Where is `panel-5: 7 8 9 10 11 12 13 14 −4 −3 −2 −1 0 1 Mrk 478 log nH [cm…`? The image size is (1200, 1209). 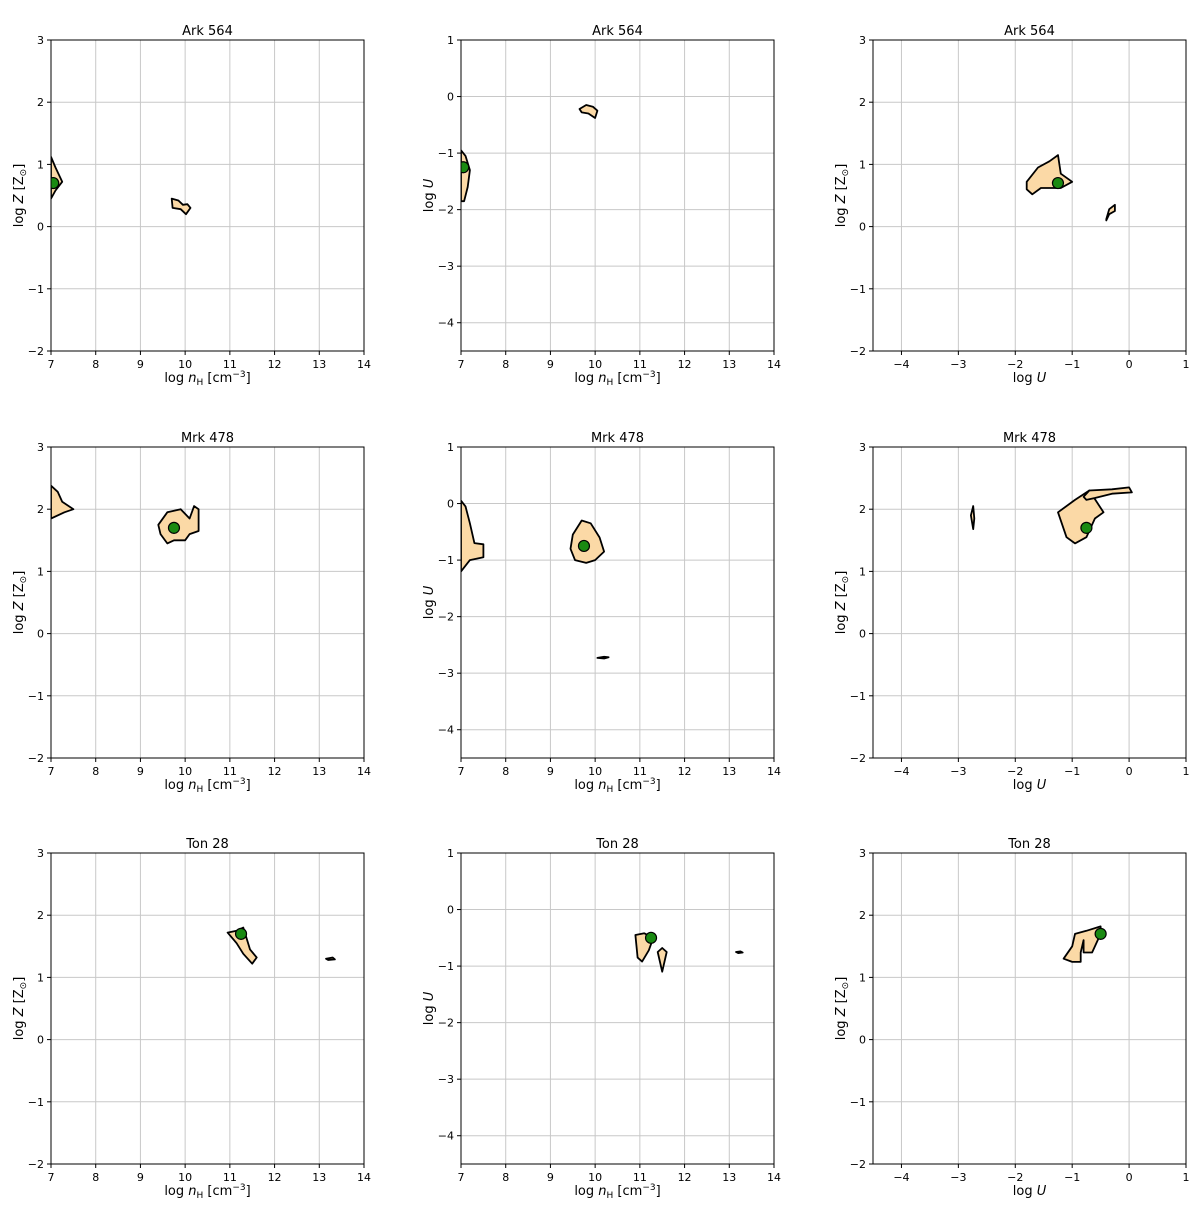
panel-5: 7 8 9 10 11 12 13 14 −4 −3 −2 −1 0 1 Mrk 478 log nH [cm… is located at coordinates (601, 613).